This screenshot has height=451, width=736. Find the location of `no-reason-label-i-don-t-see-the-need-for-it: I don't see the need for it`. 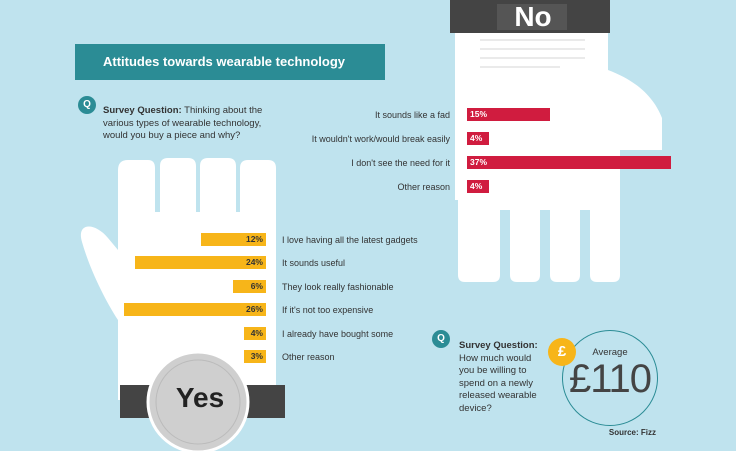

no-reason-label-i-don-t-see-the-need-for-it: I don't see the need for it is located at coordinates (400, 163).